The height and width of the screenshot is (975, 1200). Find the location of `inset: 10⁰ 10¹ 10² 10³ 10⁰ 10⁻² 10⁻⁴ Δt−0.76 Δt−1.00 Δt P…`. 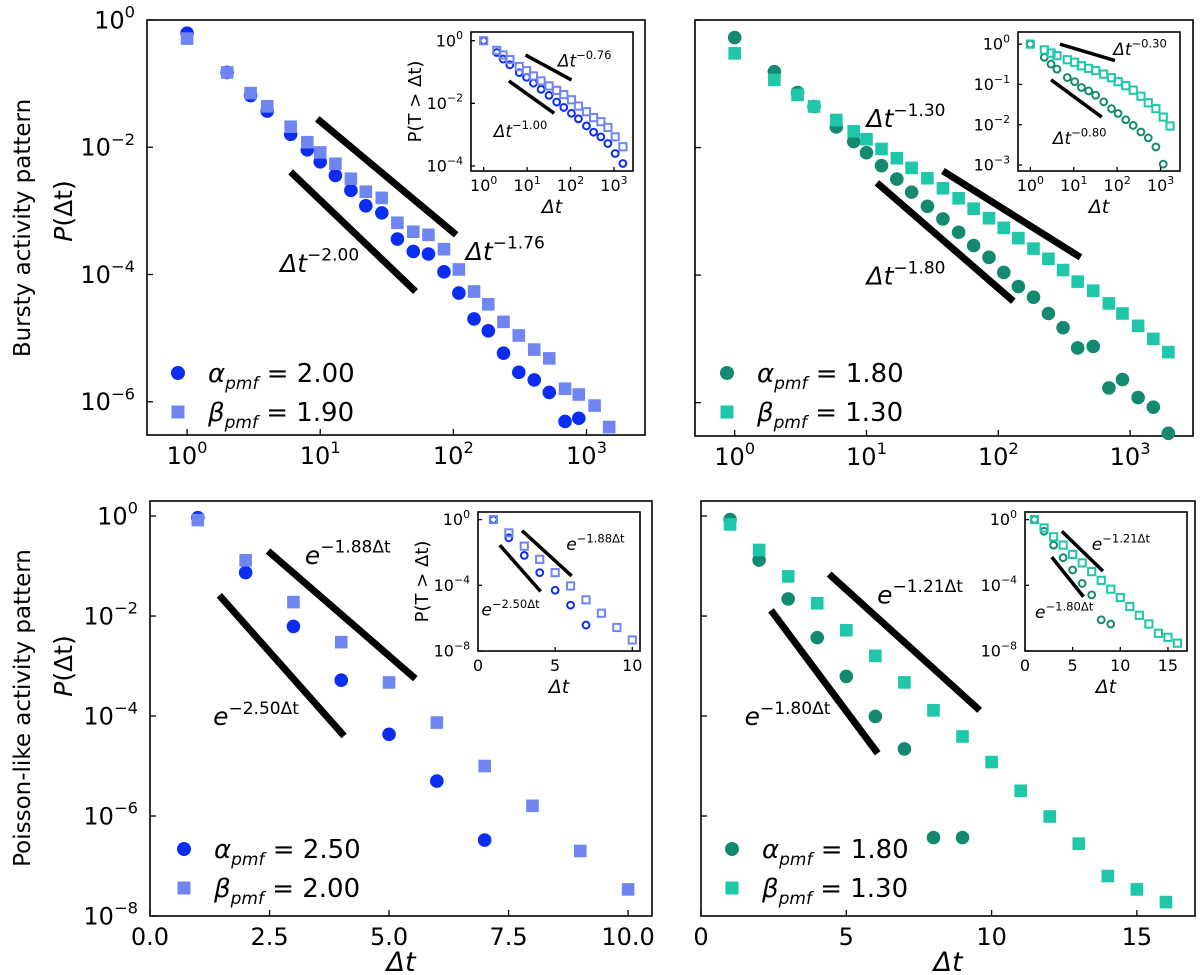

inset: 10⁰ 10¹ 10² 10³ 10⁰ 10⁻² 10⁻⁴ Δt−0.76 Δt−1.00 Δt P… is located at coordinates (519, 123).